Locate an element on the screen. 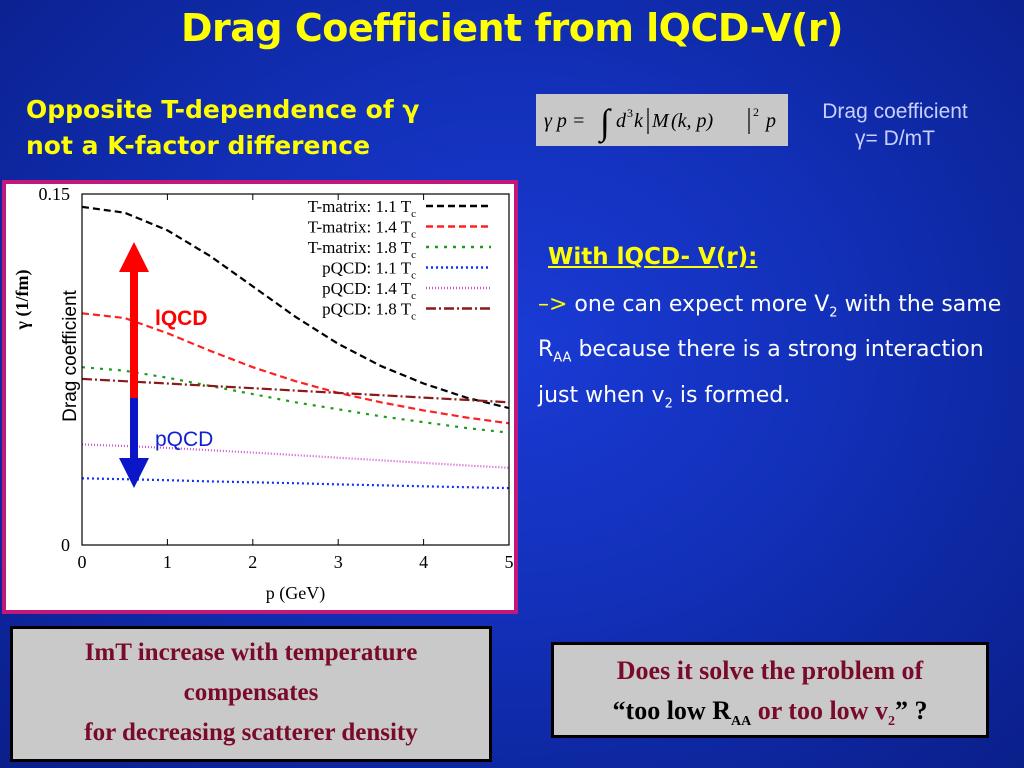 The height and width of the screenshot is (768, 1024). drag-formula: γ p = ∫ d 3 k M (k, p) 2 p is located at coordinates (662, 120).